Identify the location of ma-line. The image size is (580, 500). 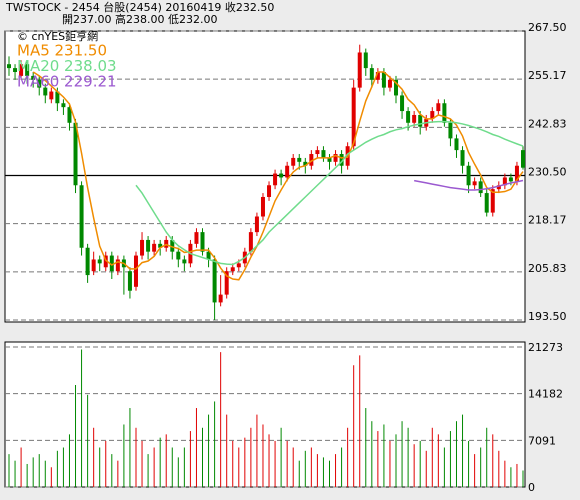
(469, 185).